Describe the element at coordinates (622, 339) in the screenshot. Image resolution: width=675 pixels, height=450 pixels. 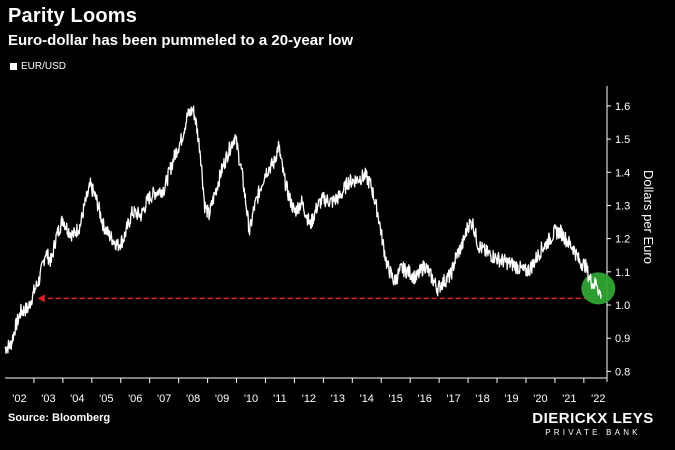
I see `y-tick-label: 0.9` at that location.